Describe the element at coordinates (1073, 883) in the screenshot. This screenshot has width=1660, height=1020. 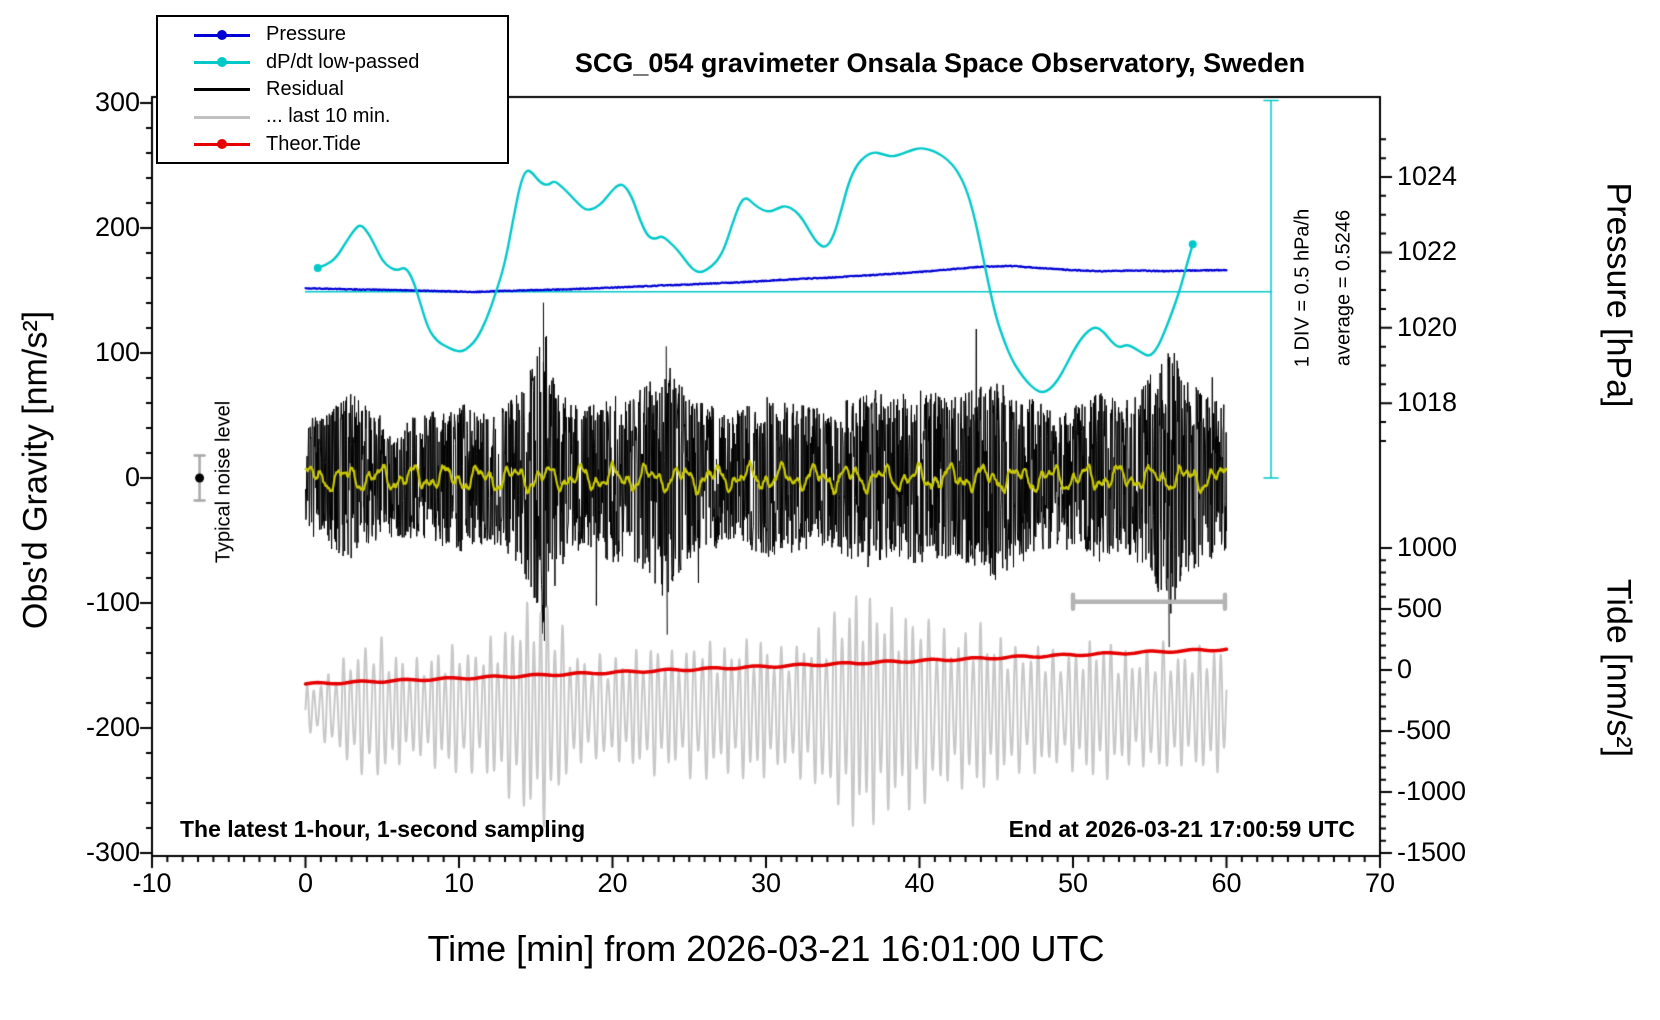
I see `time-tick-label: 50` at that location.